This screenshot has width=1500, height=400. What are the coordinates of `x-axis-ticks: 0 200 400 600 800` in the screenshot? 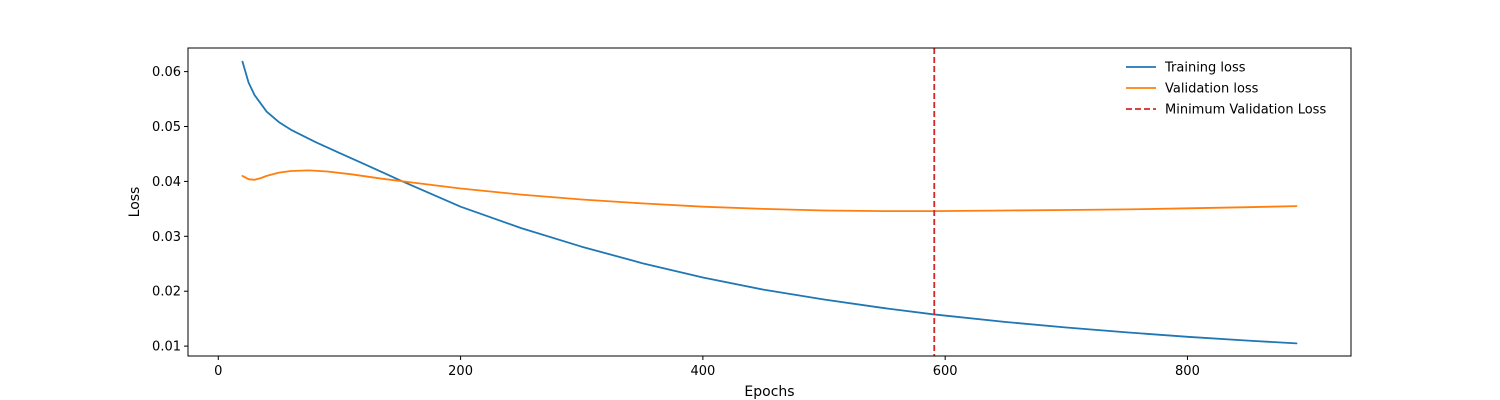 It's located at (707, 367).